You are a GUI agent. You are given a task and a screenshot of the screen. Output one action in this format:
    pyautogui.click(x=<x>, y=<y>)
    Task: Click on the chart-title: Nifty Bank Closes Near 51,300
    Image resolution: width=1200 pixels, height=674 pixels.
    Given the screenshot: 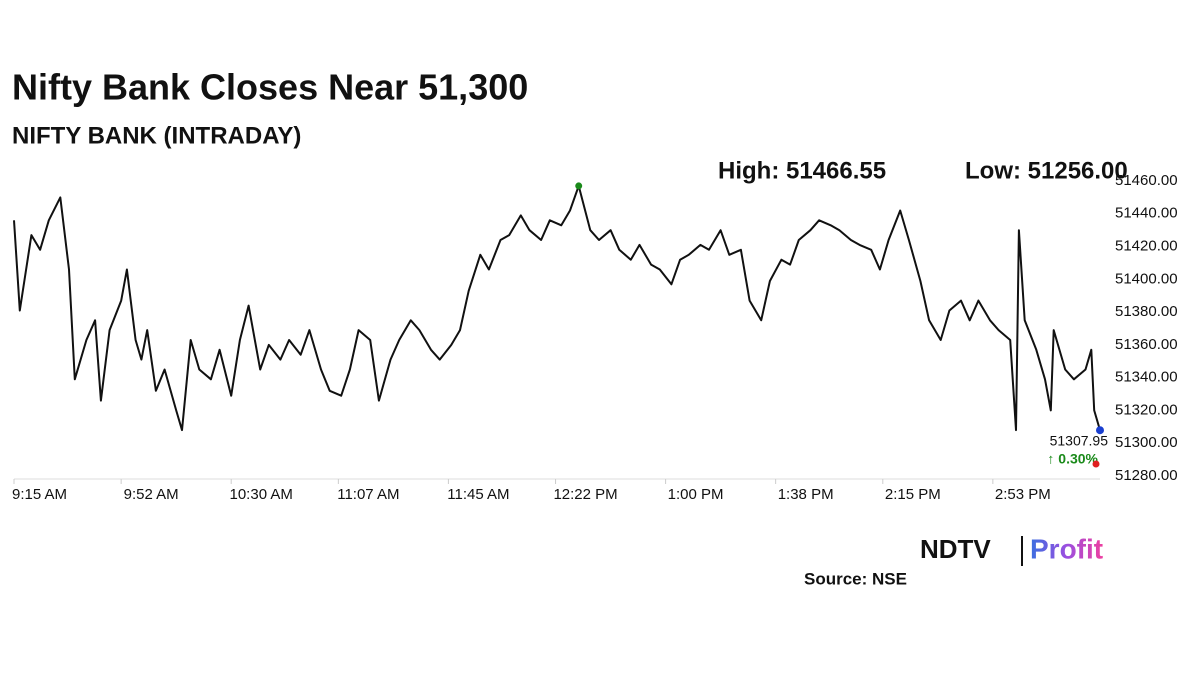 What is the action you would take?
    pyautogui.click(x=270, y=87)
    